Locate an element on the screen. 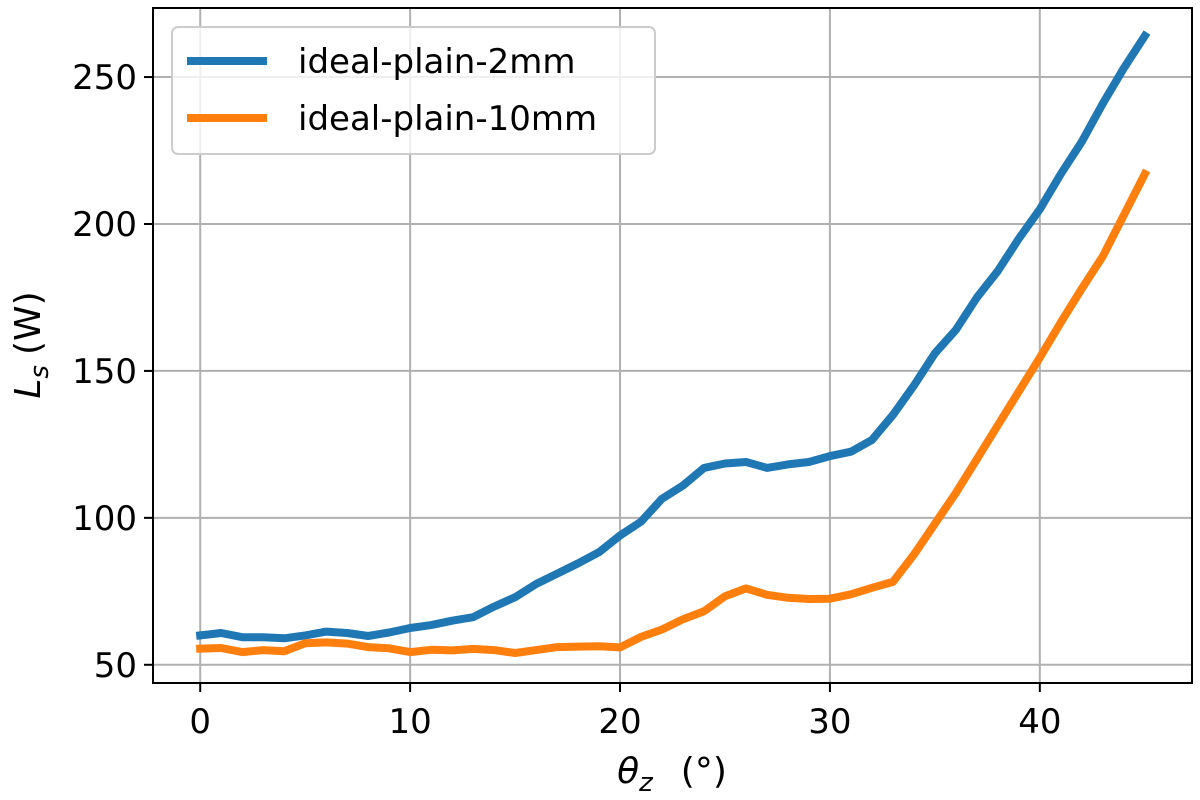 The height and width of the screenshot is (800, 1200). x-tick-label: 10 is located at coordinates (409, 722).